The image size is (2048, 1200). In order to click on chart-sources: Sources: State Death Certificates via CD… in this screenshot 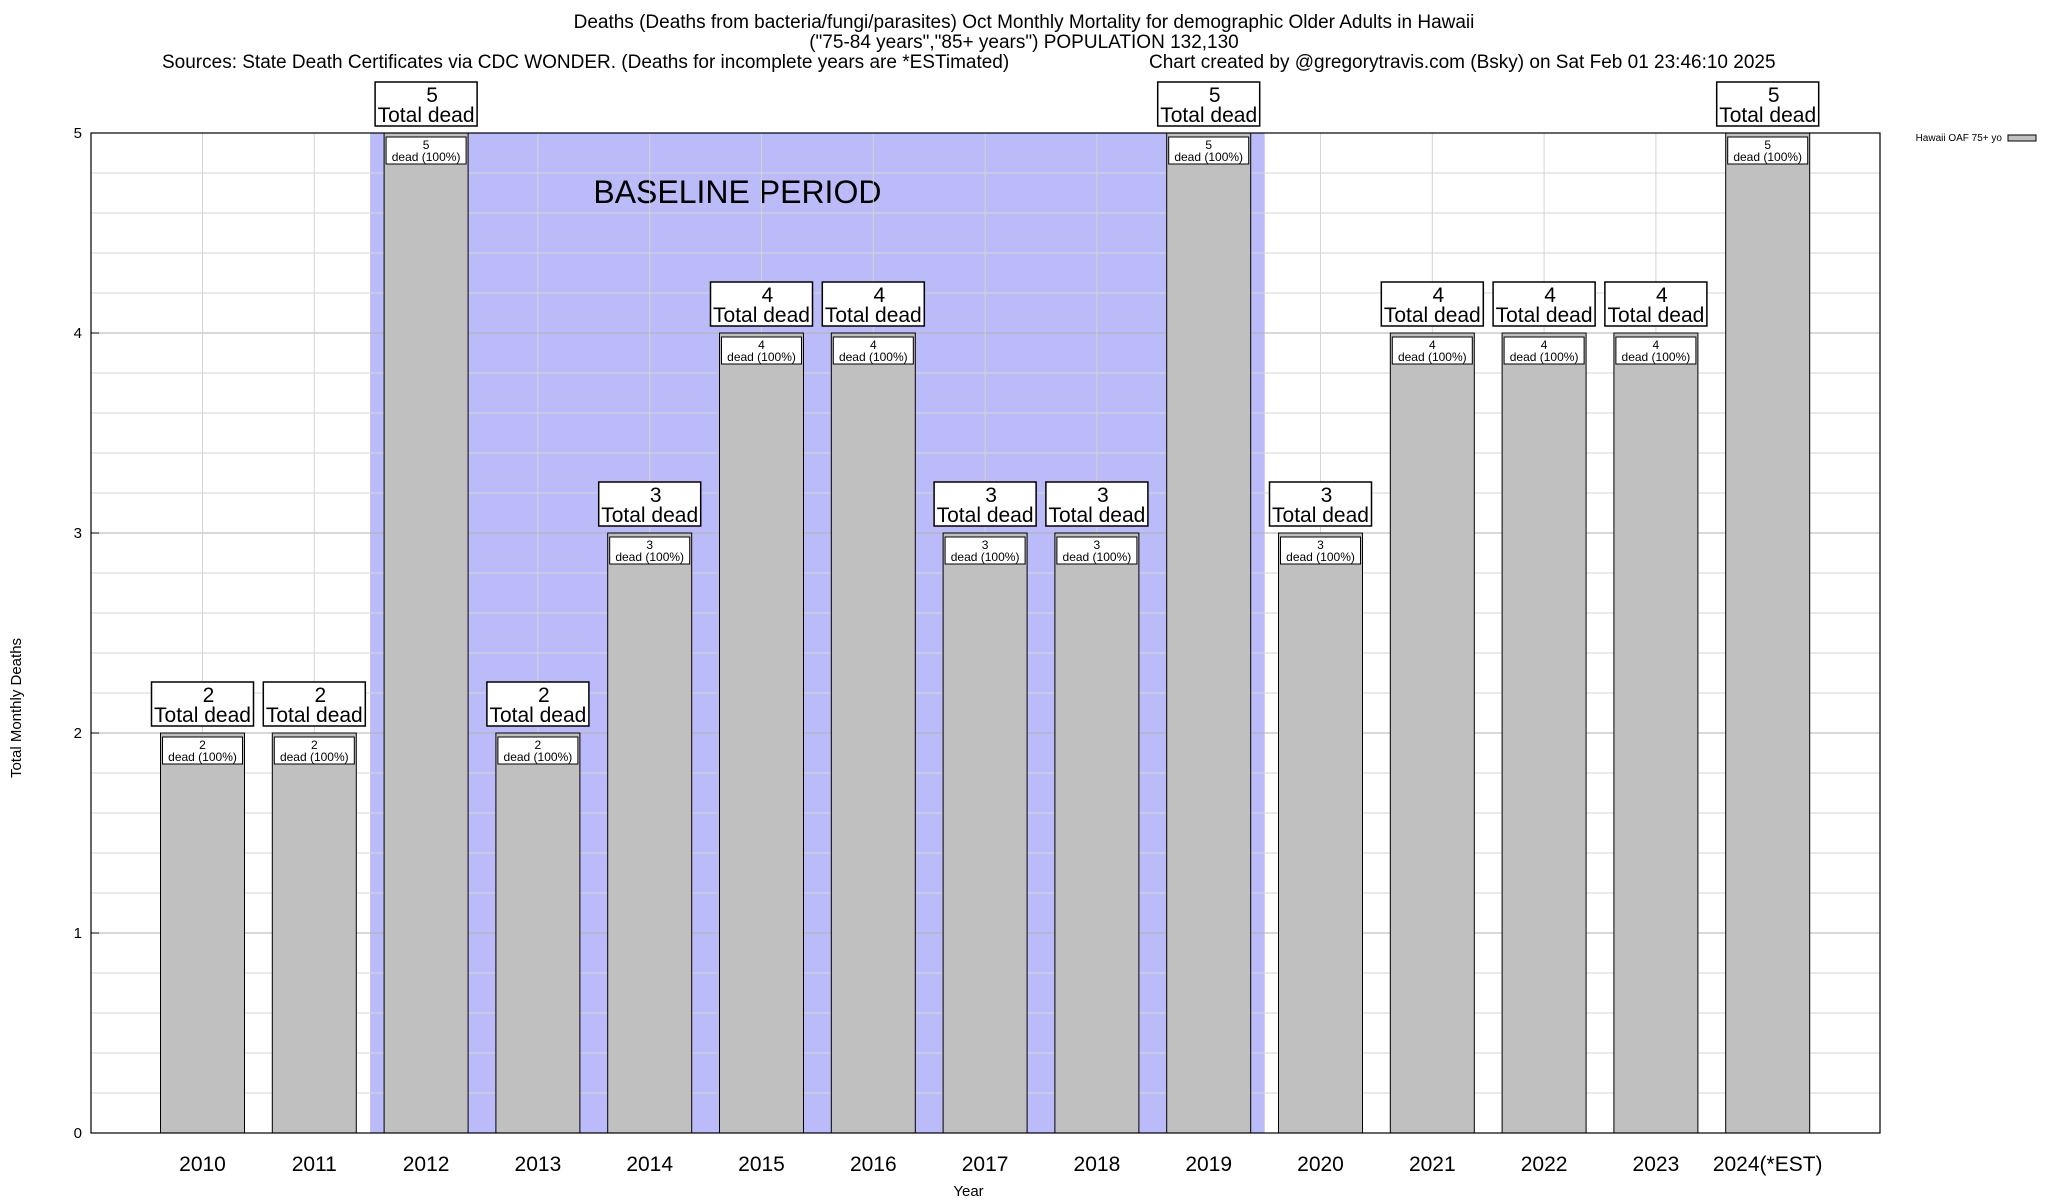, I will do `click(586, 62)`.